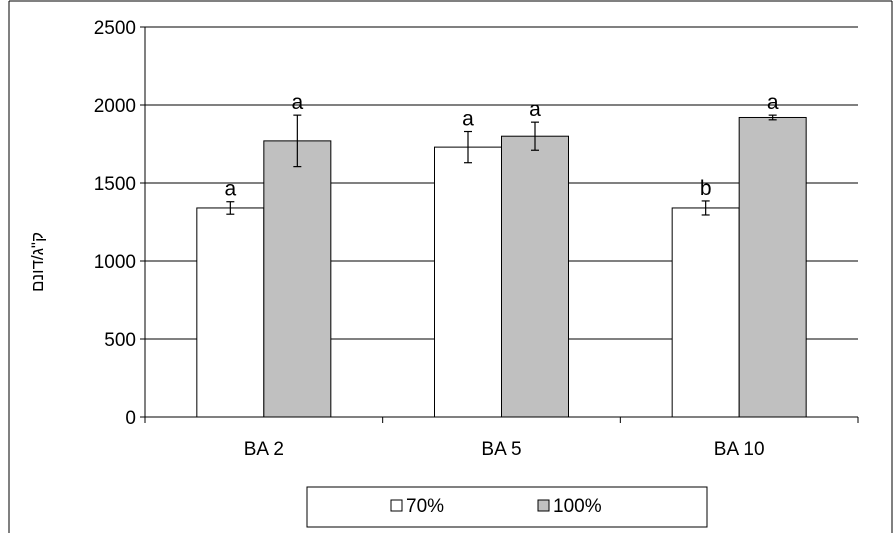 The image size is (893, 538). What do you see at coordinates (297, 102) in the screenshot?
I see `significance-label-0-1: a` at bounding box center [297, 102].